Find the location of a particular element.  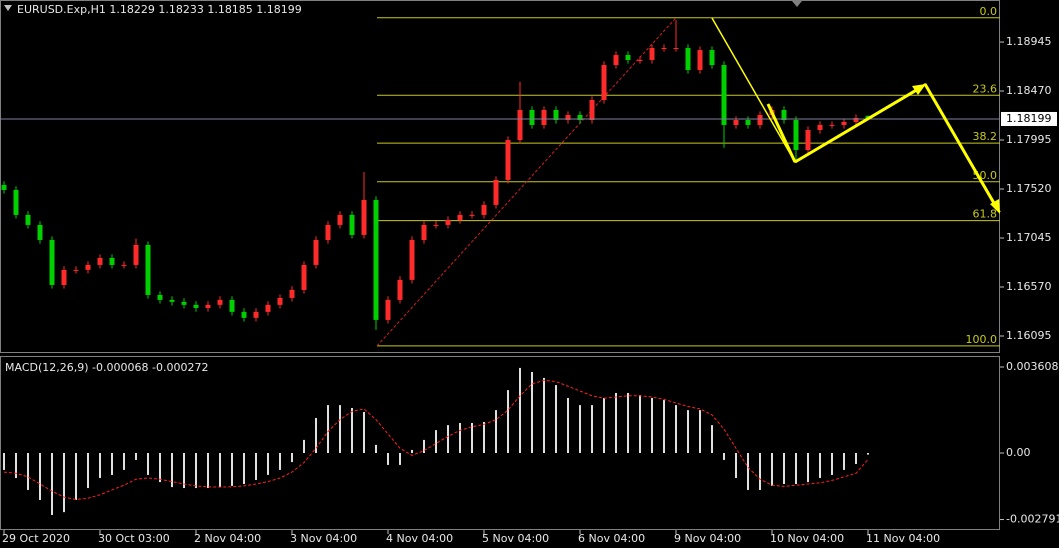

y-tick-label: 1.16570 is located at coordinates (1029, 286).